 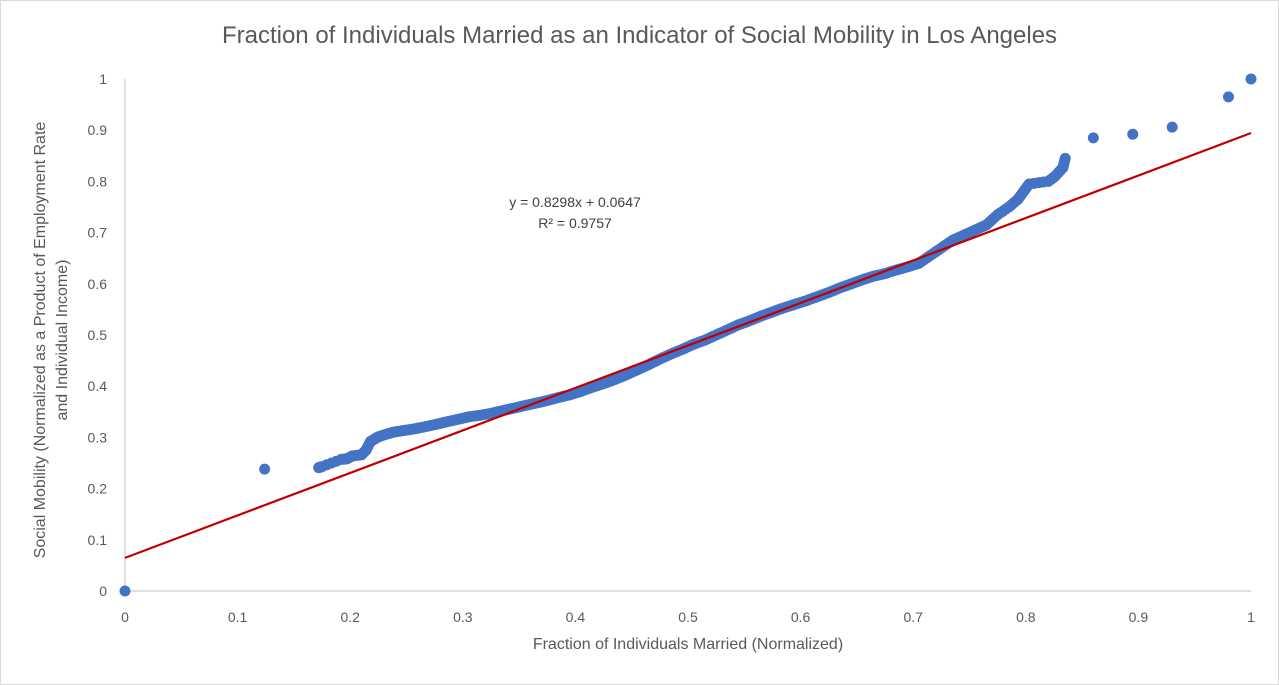 I want to click on trendline-equation: y = 0.8298x + 0.0647 R² = 0.9757, so click(x=575, y=213).